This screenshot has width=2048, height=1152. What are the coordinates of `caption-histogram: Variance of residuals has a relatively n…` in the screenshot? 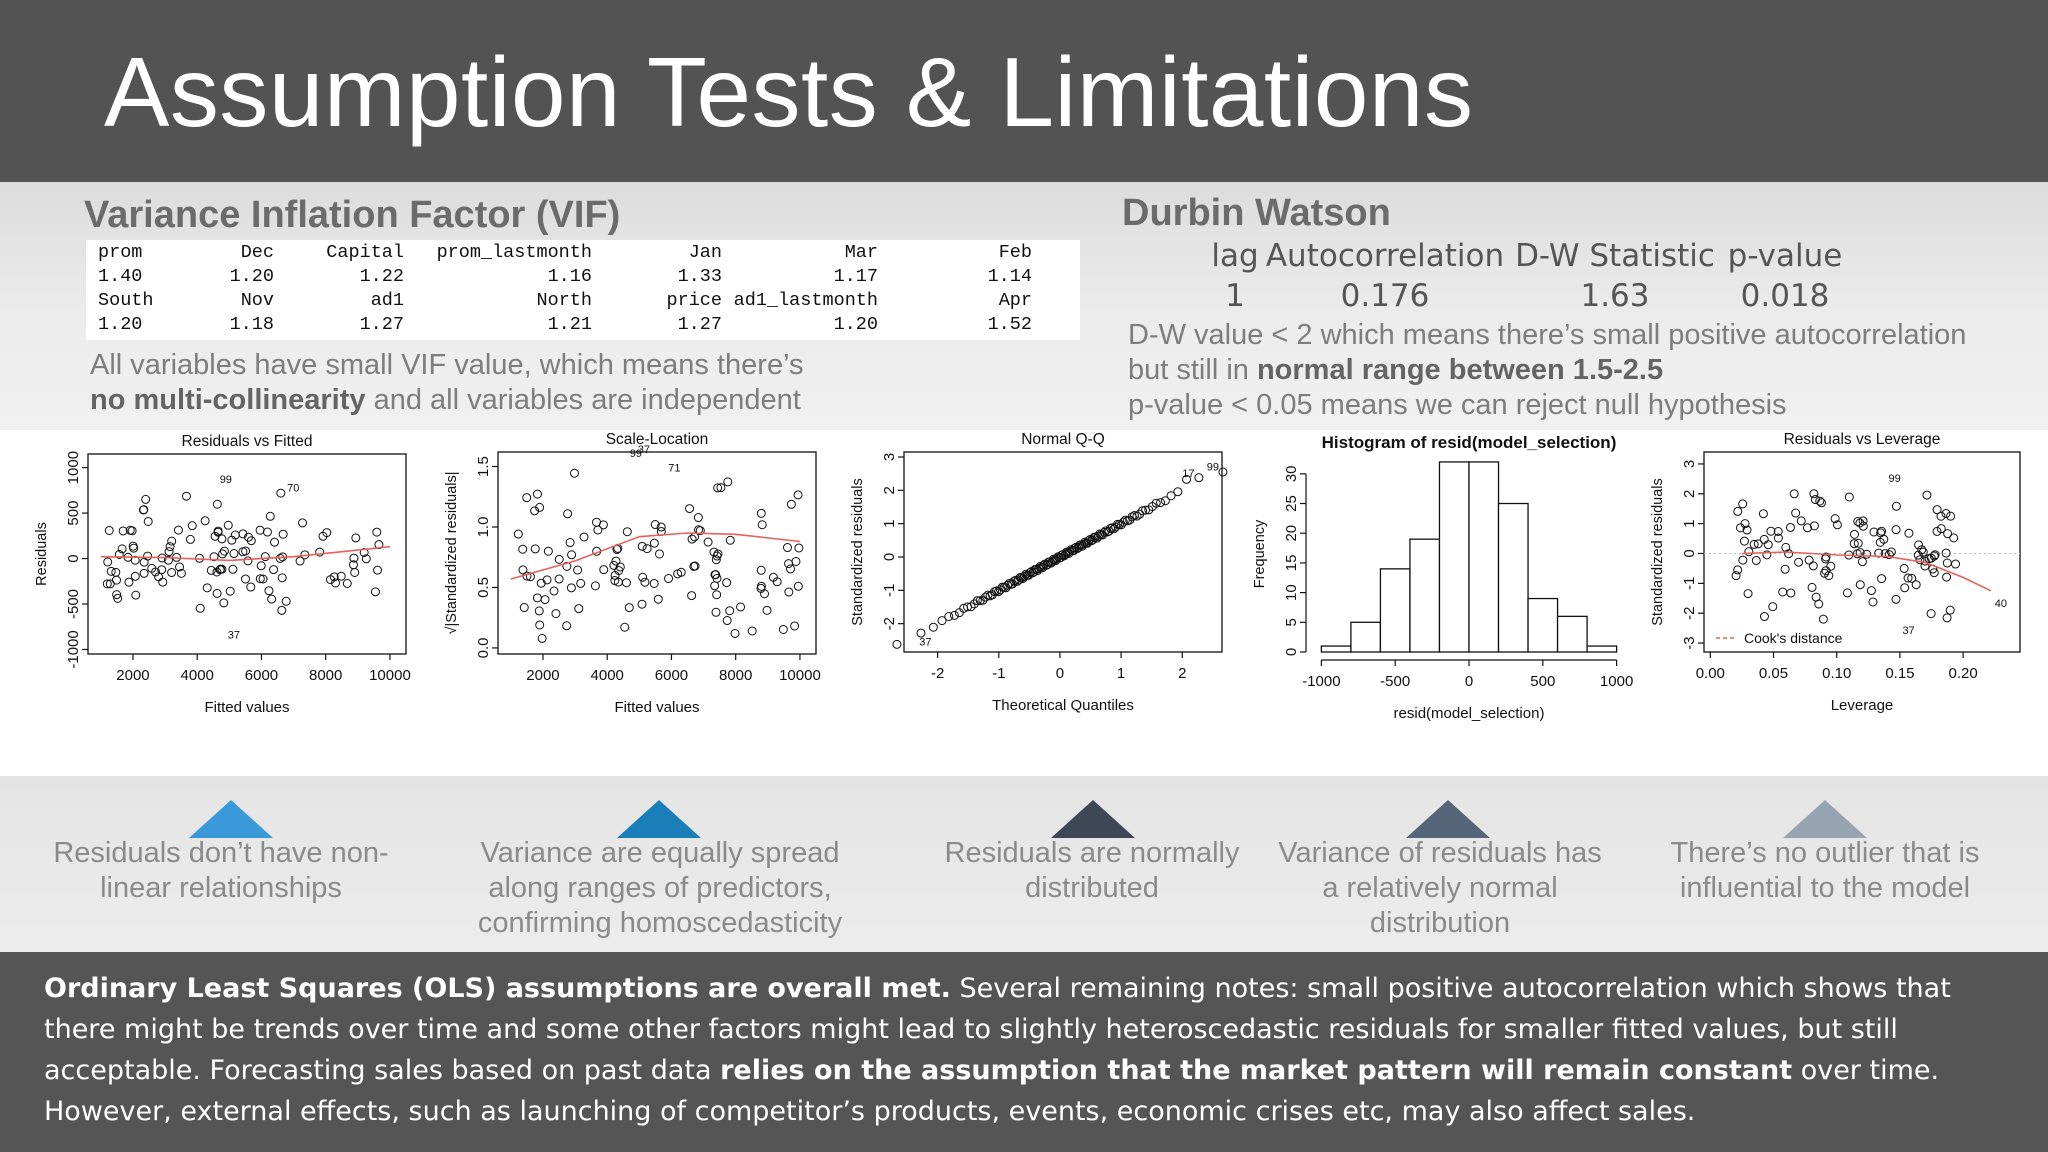 It's located at (1440, 888).